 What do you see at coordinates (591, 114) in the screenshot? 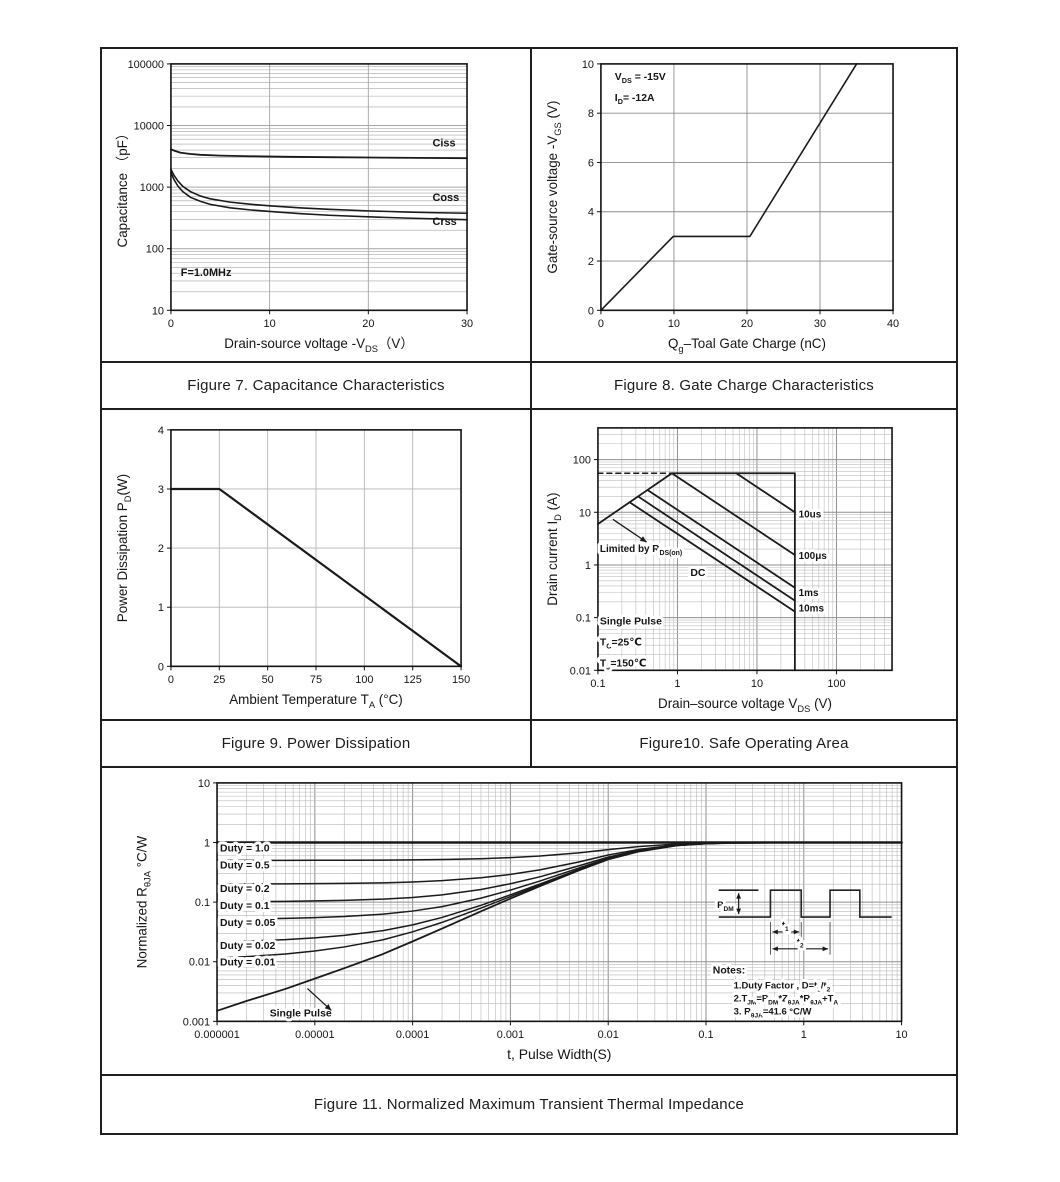
I see `y-tick-label: 8` at bounding box center [591, 114].